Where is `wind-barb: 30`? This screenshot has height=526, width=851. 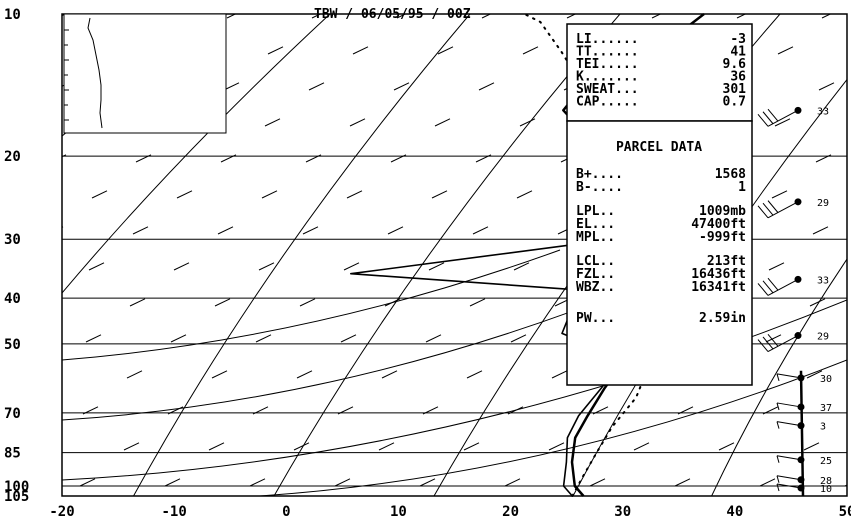
wind-barb: 30 is located at coordinates (804, 379).